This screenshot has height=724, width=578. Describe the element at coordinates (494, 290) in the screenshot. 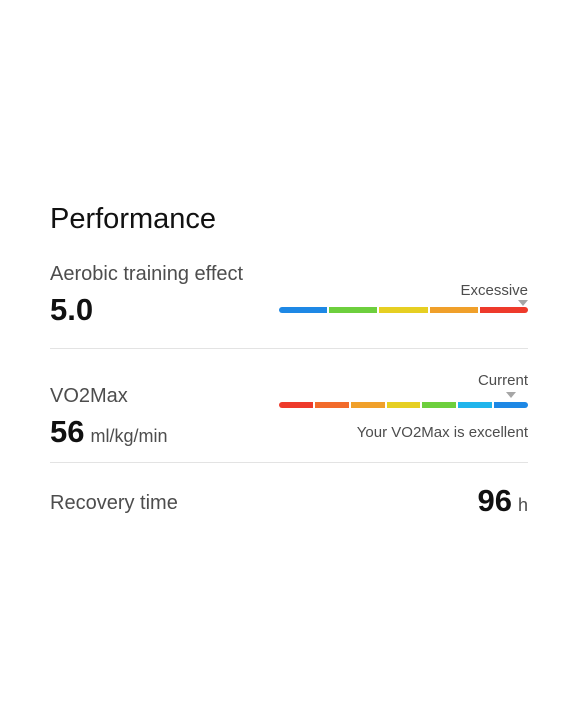

I see `aerobic-marker-label: Excessive` at that location.